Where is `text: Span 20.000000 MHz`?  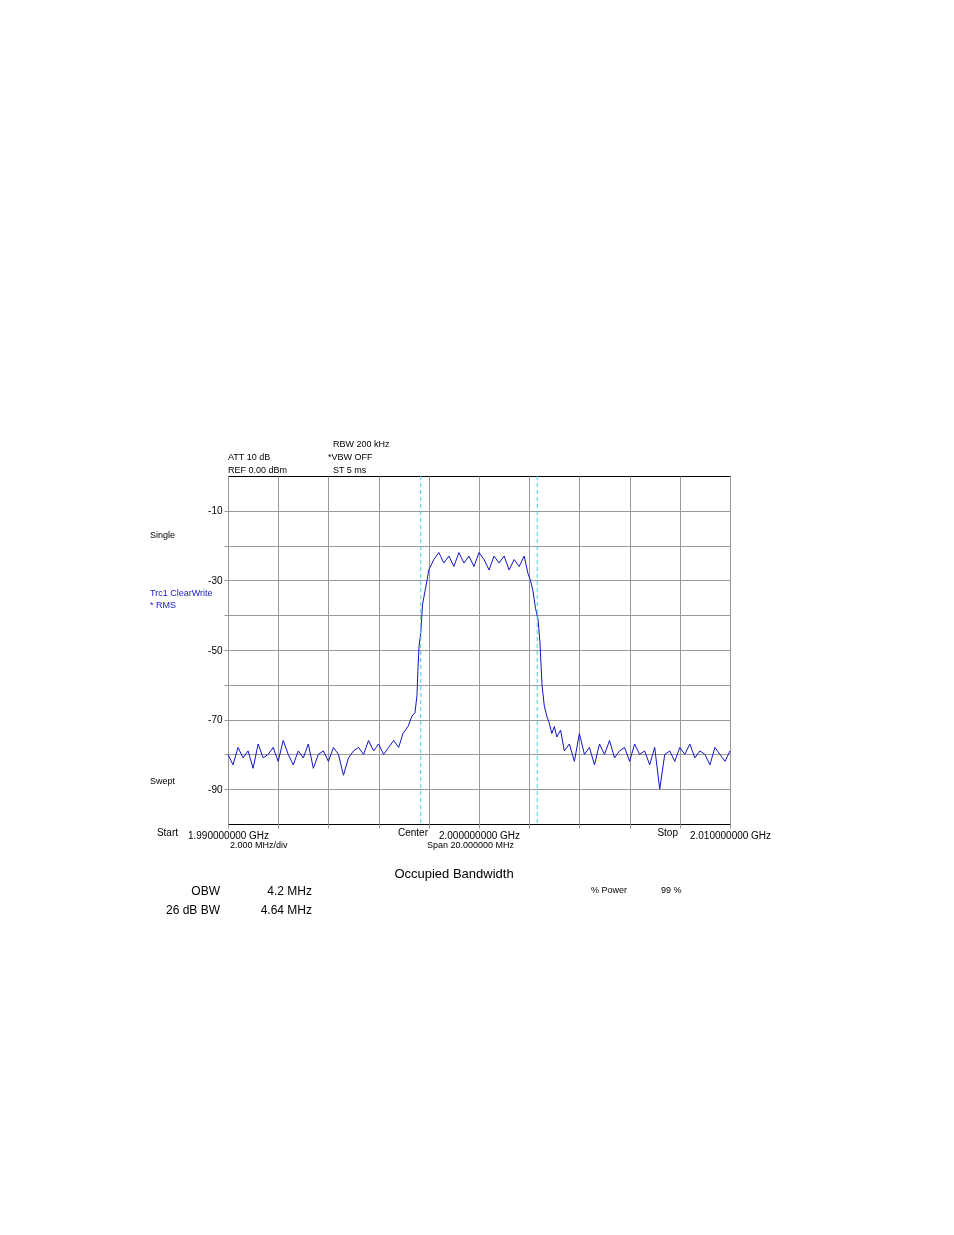 text: Span 20.000000 MHz is located at coordinates (471, 845).